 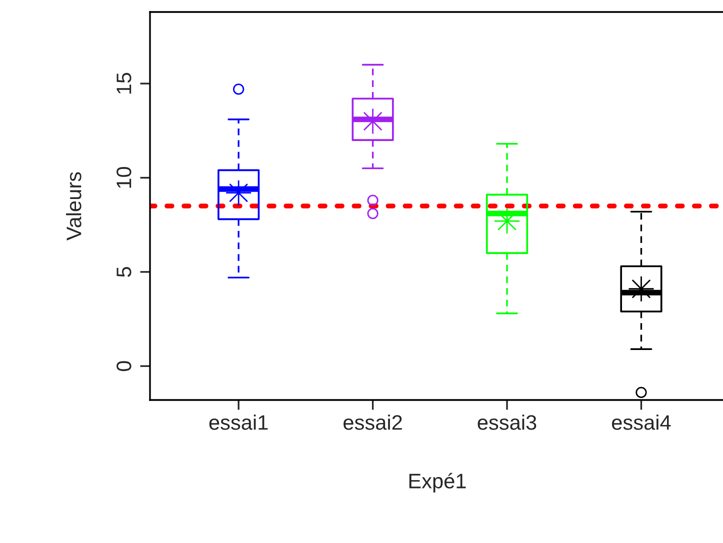 I want to click on x-axis-title: Expé1, so click(x=437, y=482).